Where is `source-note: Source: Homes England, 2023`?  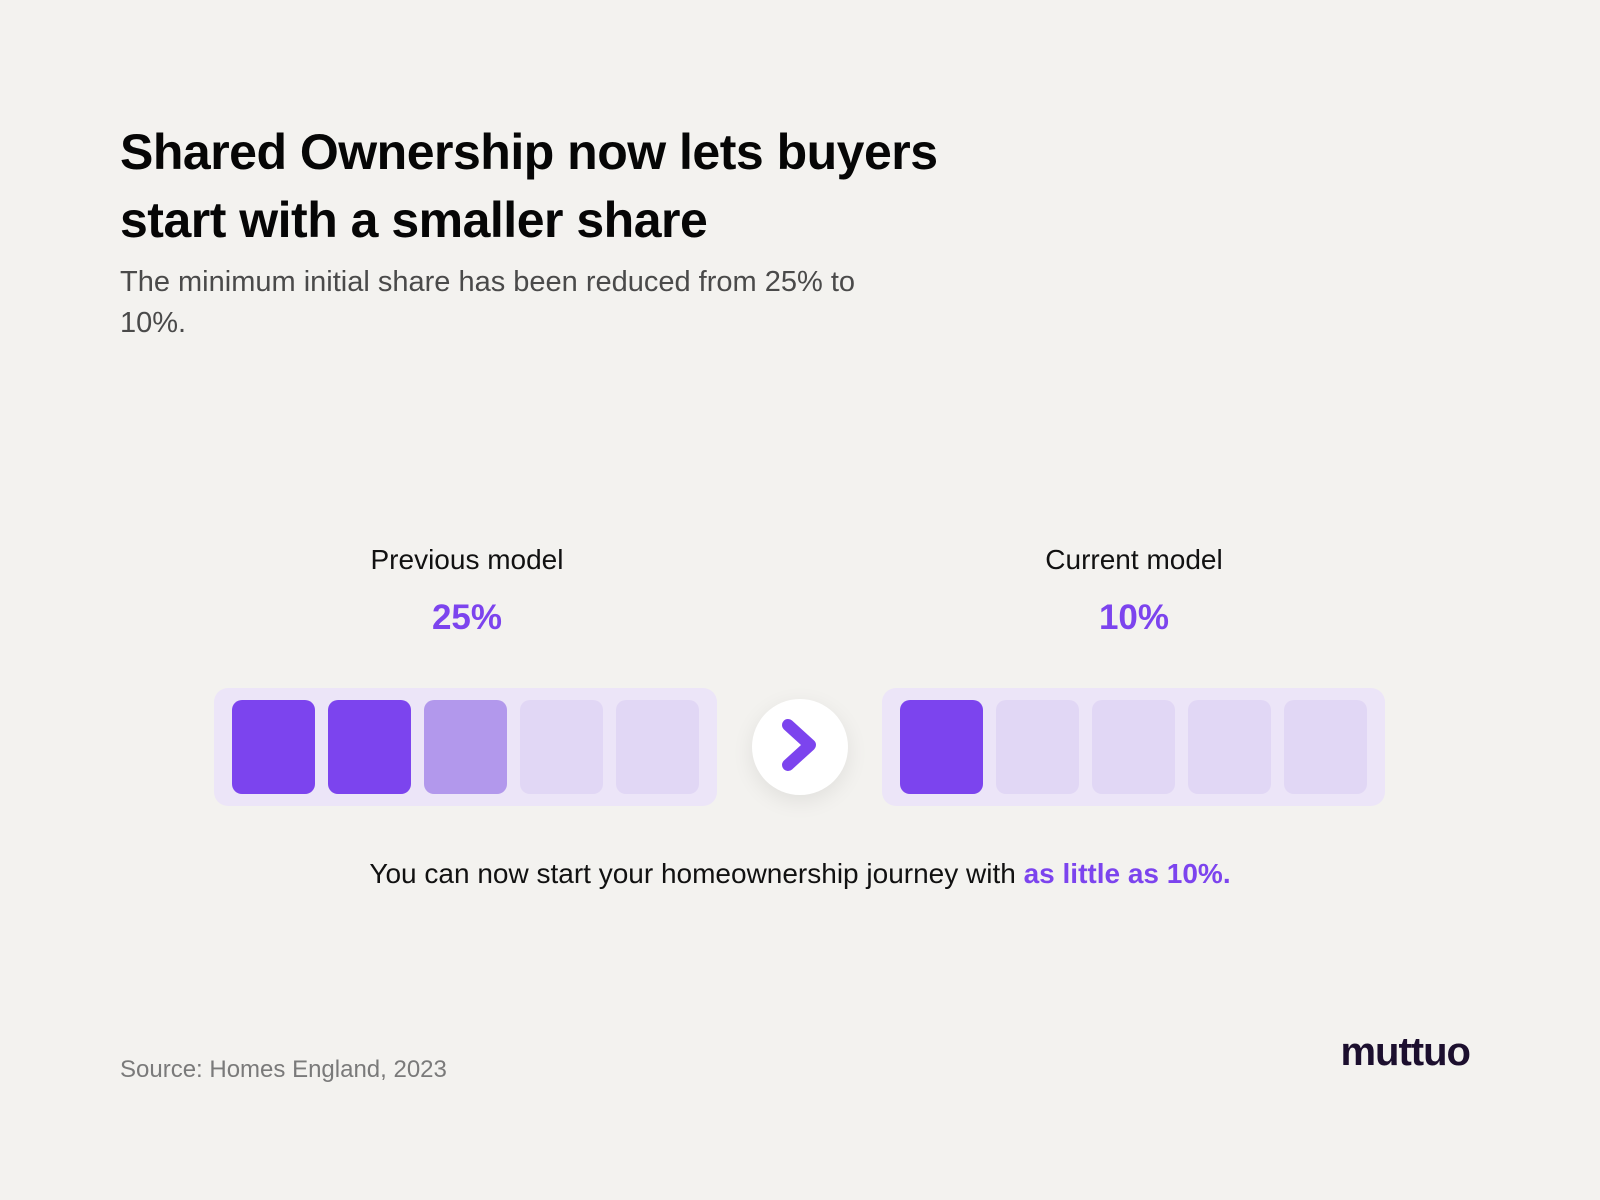
source-note: Source: Homes England, 2023 is located at coordinates (283, 1069).